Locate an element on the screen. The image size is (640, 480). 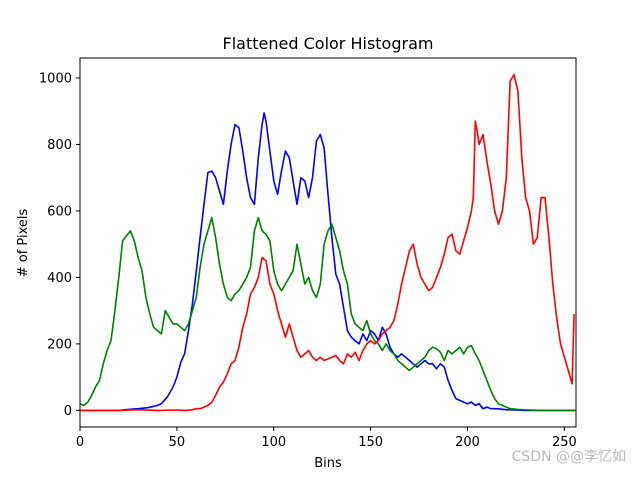
chart-title: Flattened Color Histogram is located at coordinates (328, 43).